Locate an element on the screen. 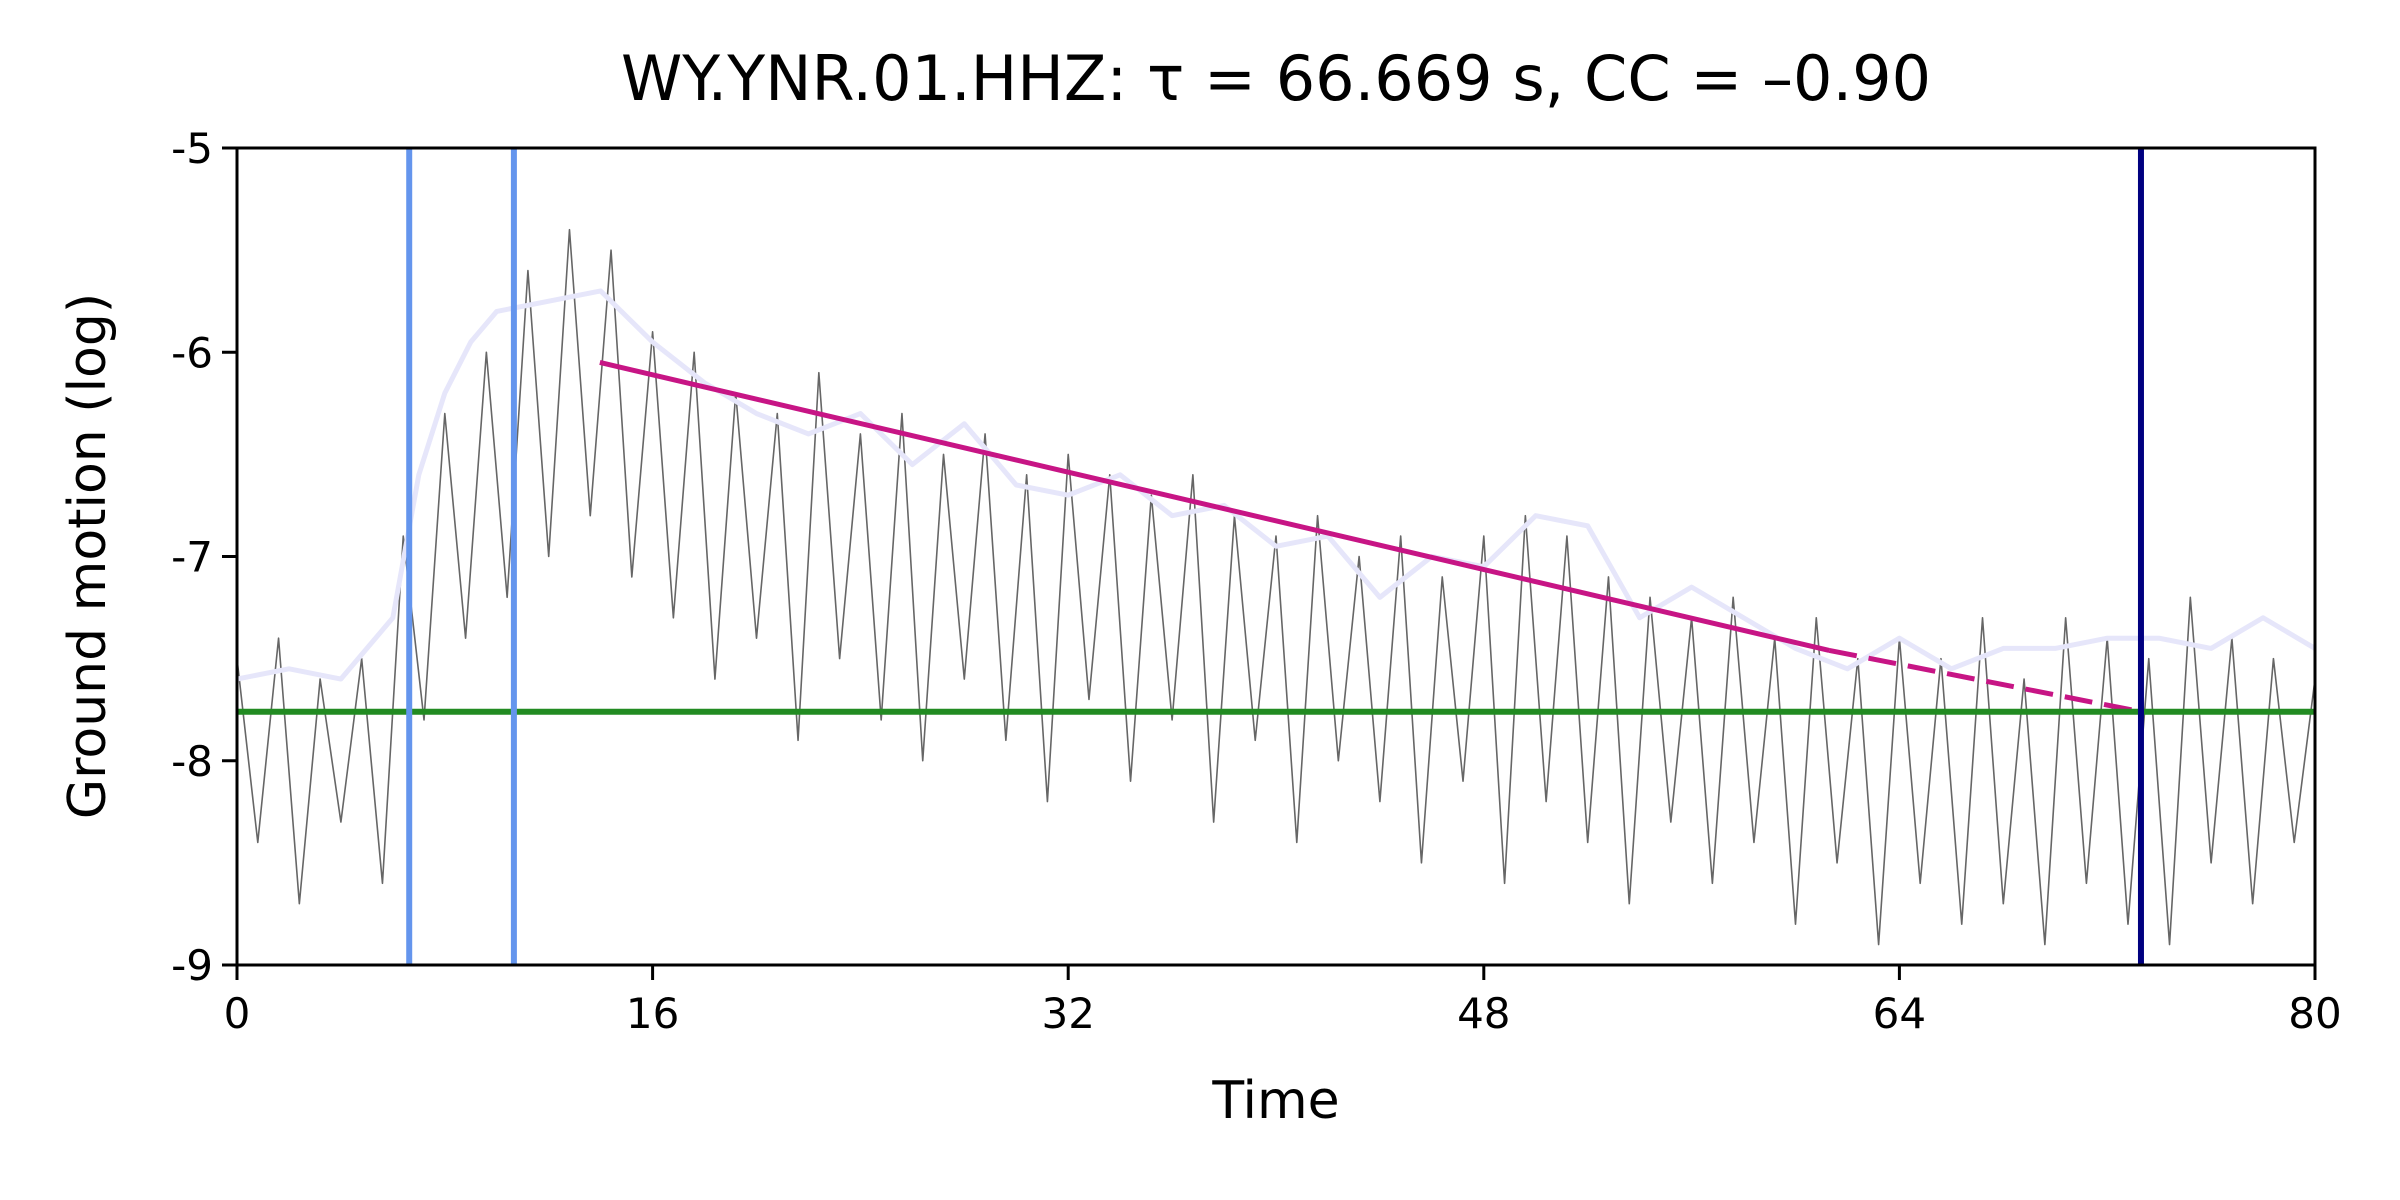  chart-title: WY.YNR.01.HHZ: τ = 66.669 s, CC = –0.90 is located at coordinates (1276, 78).